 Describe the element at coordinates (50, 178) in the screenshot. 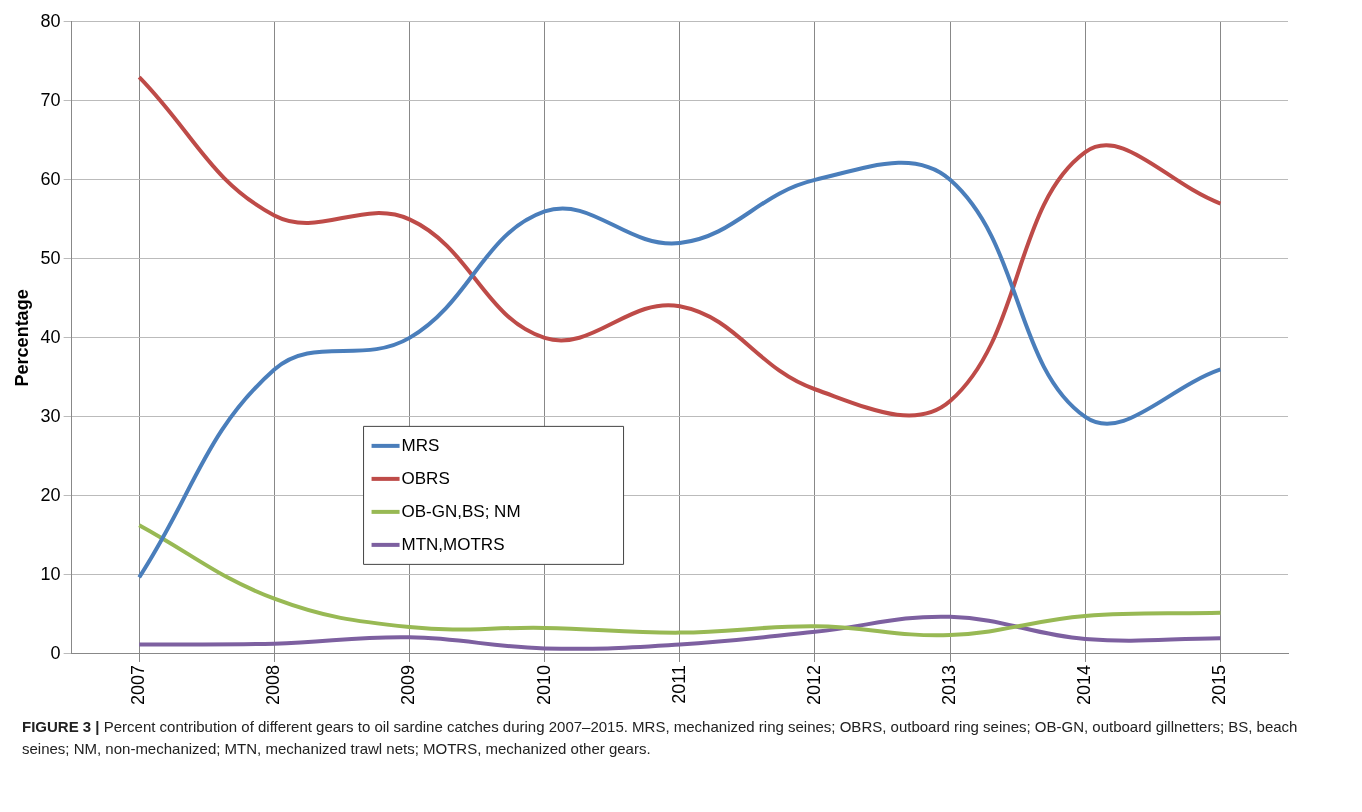

I see `y-tick-label: 60` at that location.